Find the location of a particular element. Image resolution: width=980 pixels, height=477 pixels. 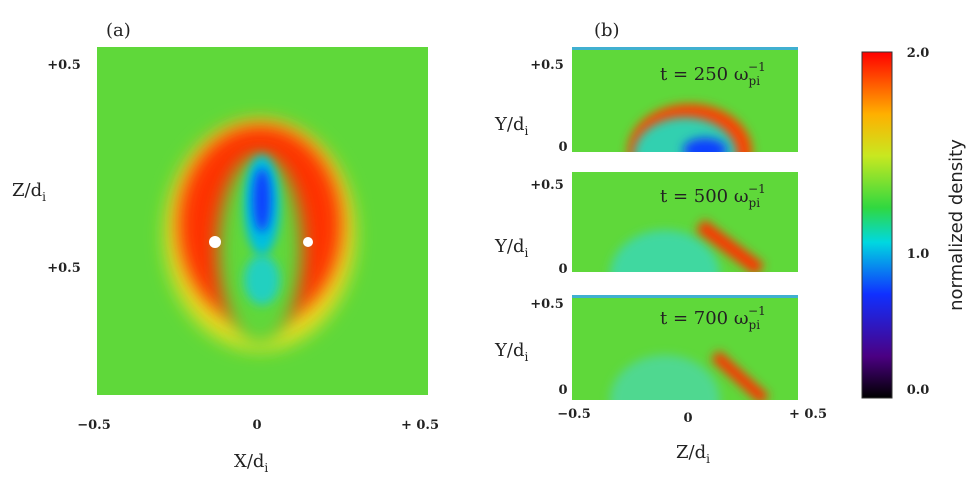

time-label: t = 700 ωpi−1 is located at coordinates (713, 318).